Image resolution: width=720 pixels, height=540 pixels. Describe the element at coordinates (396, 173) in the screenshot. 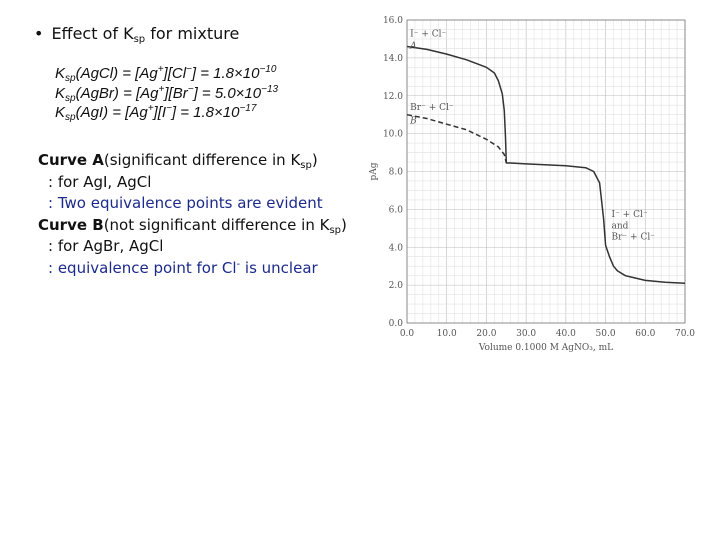

I see `y-tick-label: 8.0` at that location.